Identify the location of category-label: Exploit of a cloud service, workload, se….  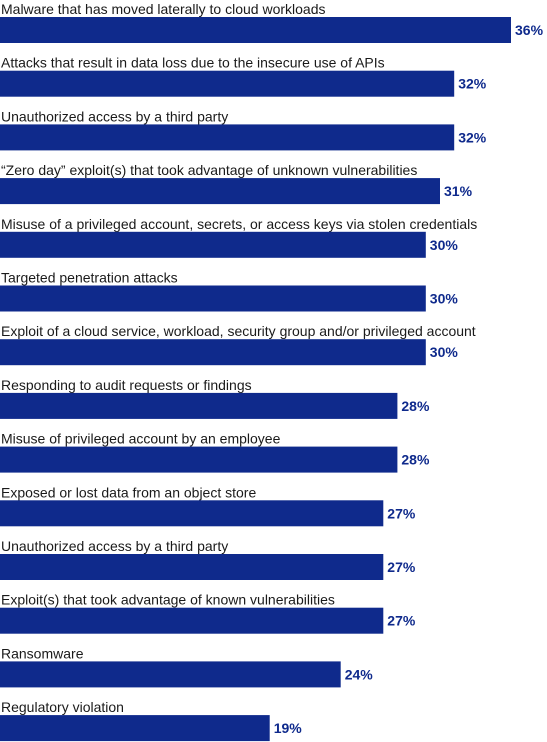
(238, 331).